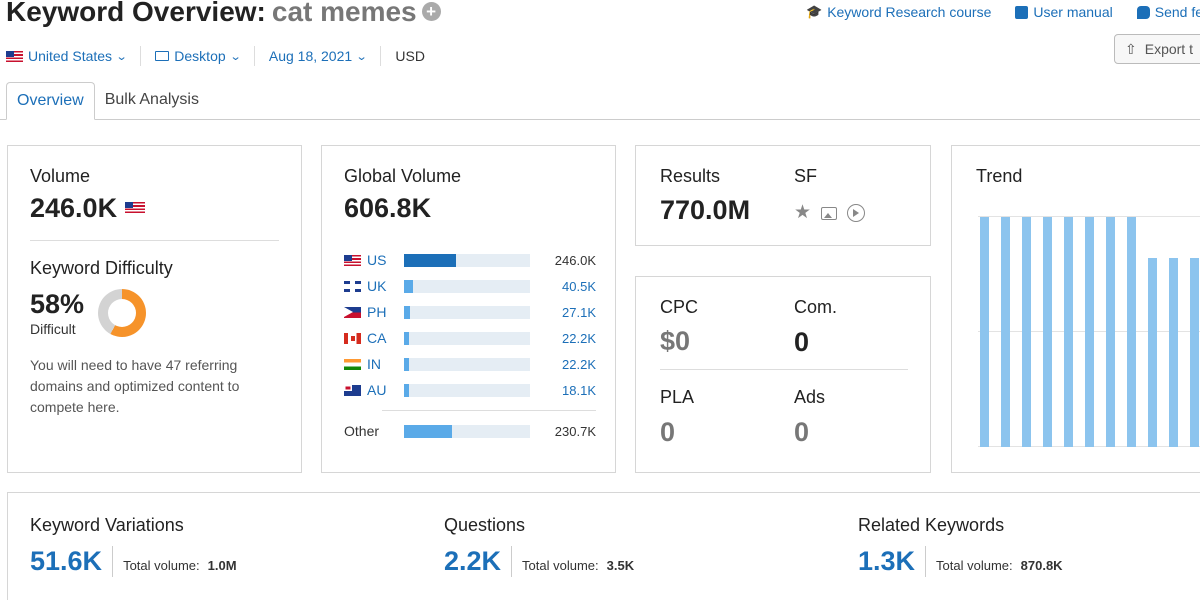 The image size is (1200, 600). I want to click on country-code: UK, so click(377, 286).